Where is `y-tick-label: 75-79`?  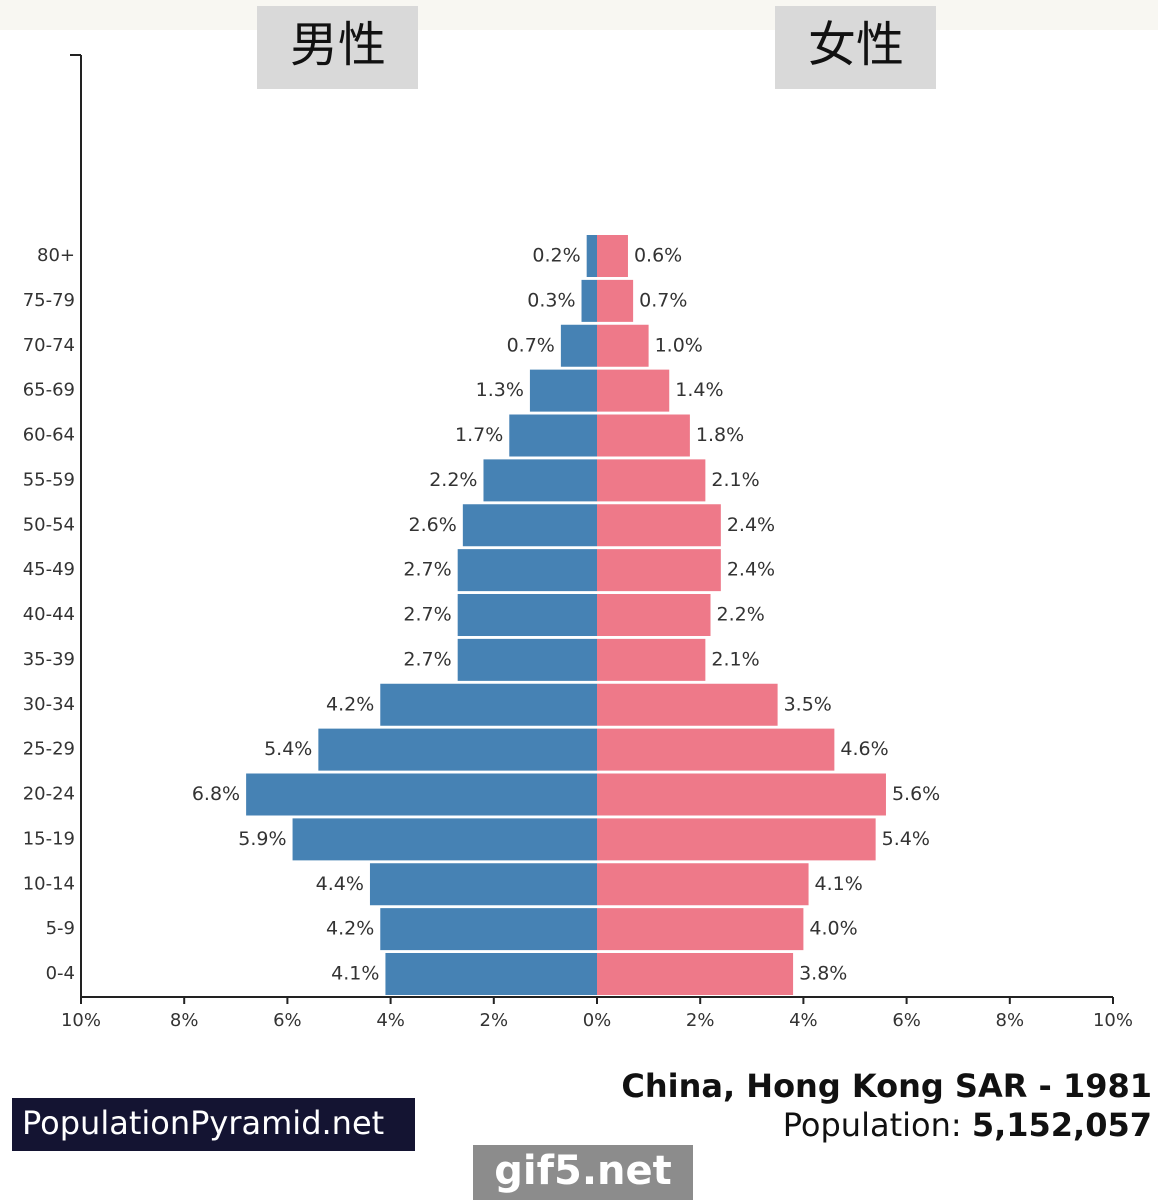 y-tick-label: 75-79 is located at coordinates (49, 300).